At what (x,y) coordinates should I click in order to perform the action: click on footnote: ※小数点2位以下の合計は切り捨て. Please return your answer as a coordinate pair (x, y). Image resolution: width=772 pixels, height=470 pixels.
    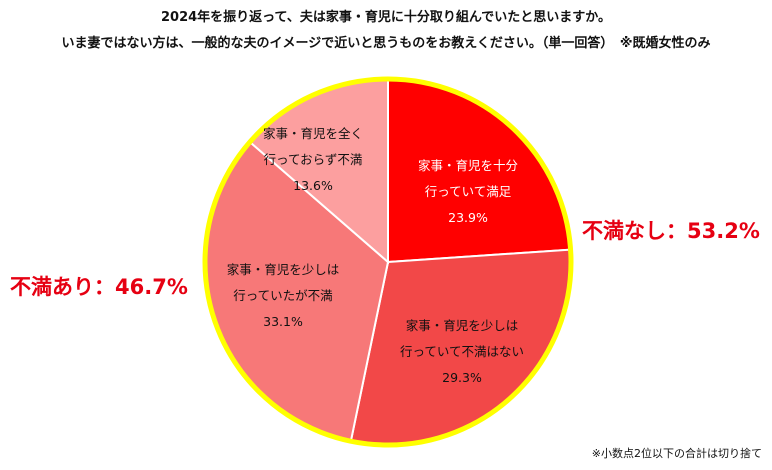
    Looking at the image, I should click on (676, 453).